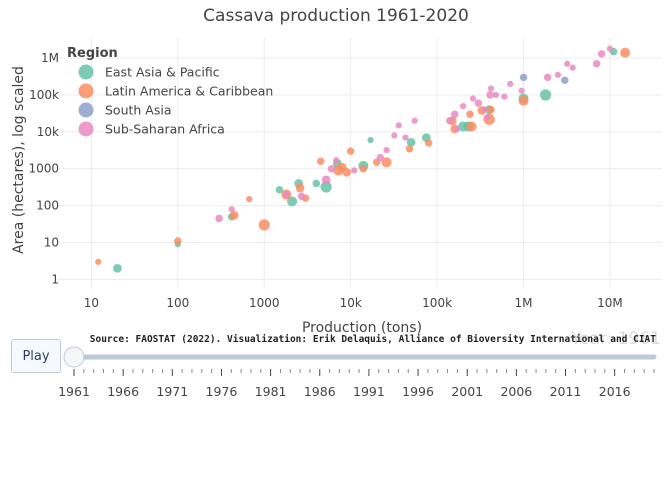  Describe the element at coordinates (74, 357) in the screenshot. I see `slider-handle` at that location.